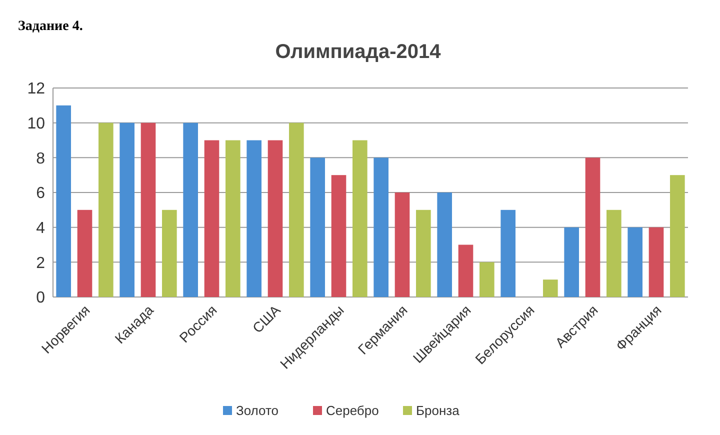  I want to click on y-tick-label: 6, so click(41, 193).